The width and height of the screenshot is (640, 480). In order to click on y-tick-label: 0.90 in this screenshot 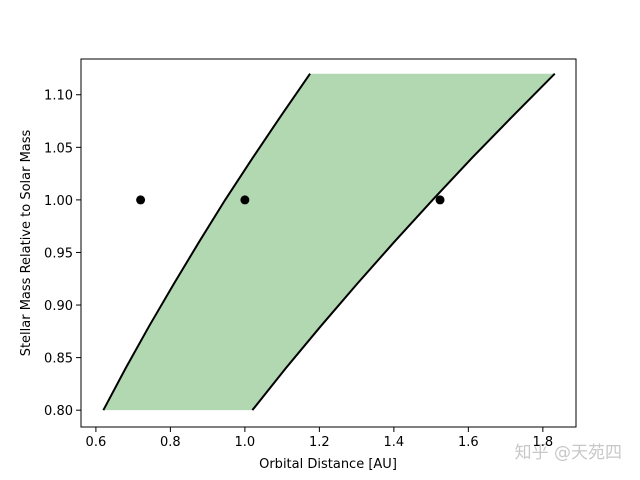, I will do `click(58, 306)`.